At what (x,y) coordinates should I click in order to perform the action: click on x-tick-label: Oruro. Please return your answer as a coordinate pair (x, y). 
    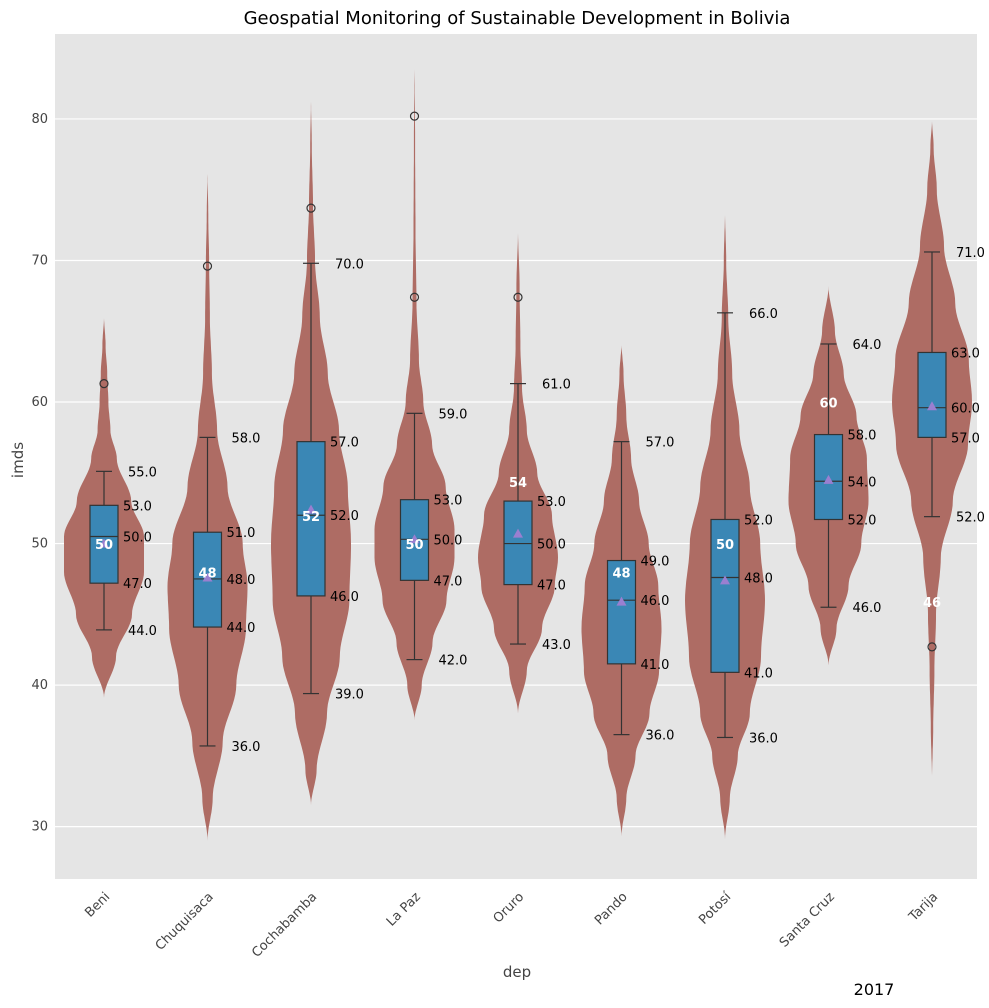
    Looking at the image, I should click on (509, 908).